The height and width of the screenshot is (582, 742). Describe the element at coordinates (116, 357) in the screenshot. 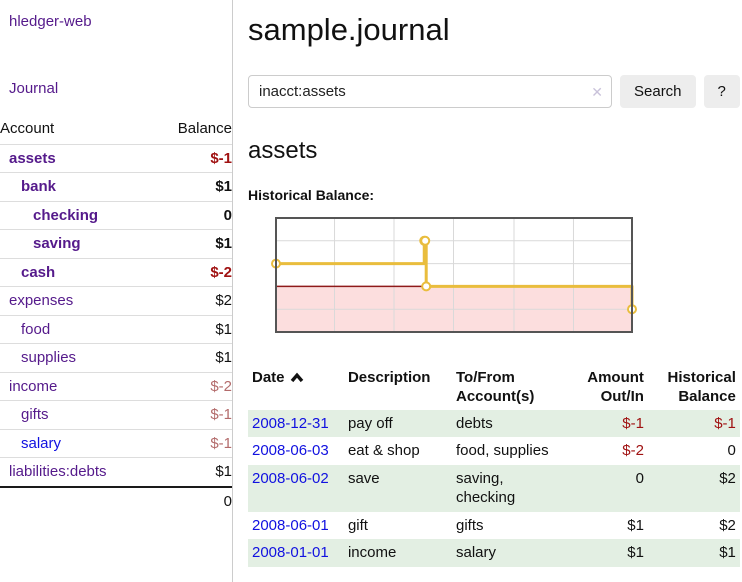

I see `account-row: supplies $1` at that location.